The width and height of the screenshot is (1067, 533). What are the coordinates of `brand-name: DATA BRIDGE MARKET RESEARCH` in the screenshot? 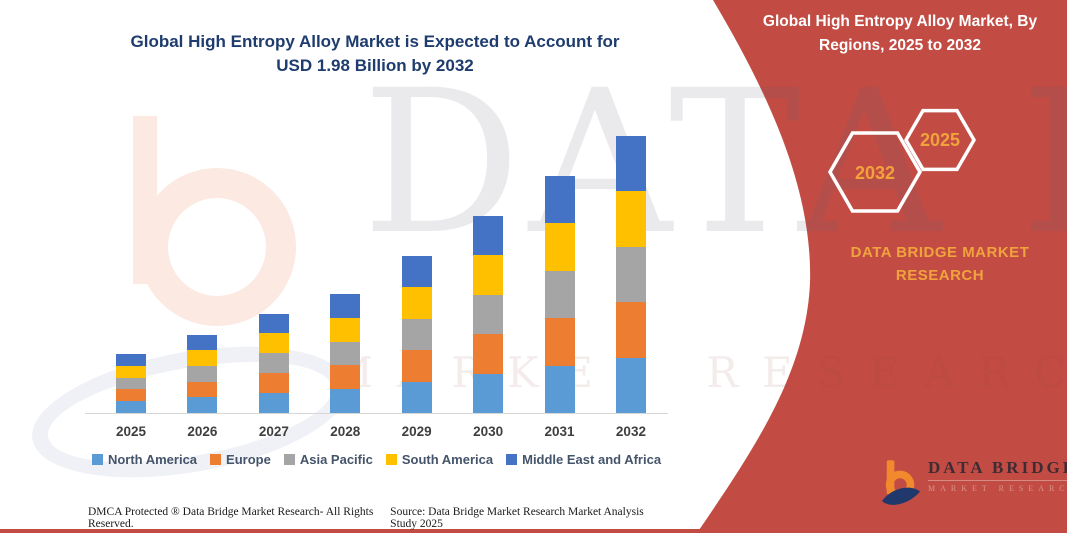 It's located at (928, 264).